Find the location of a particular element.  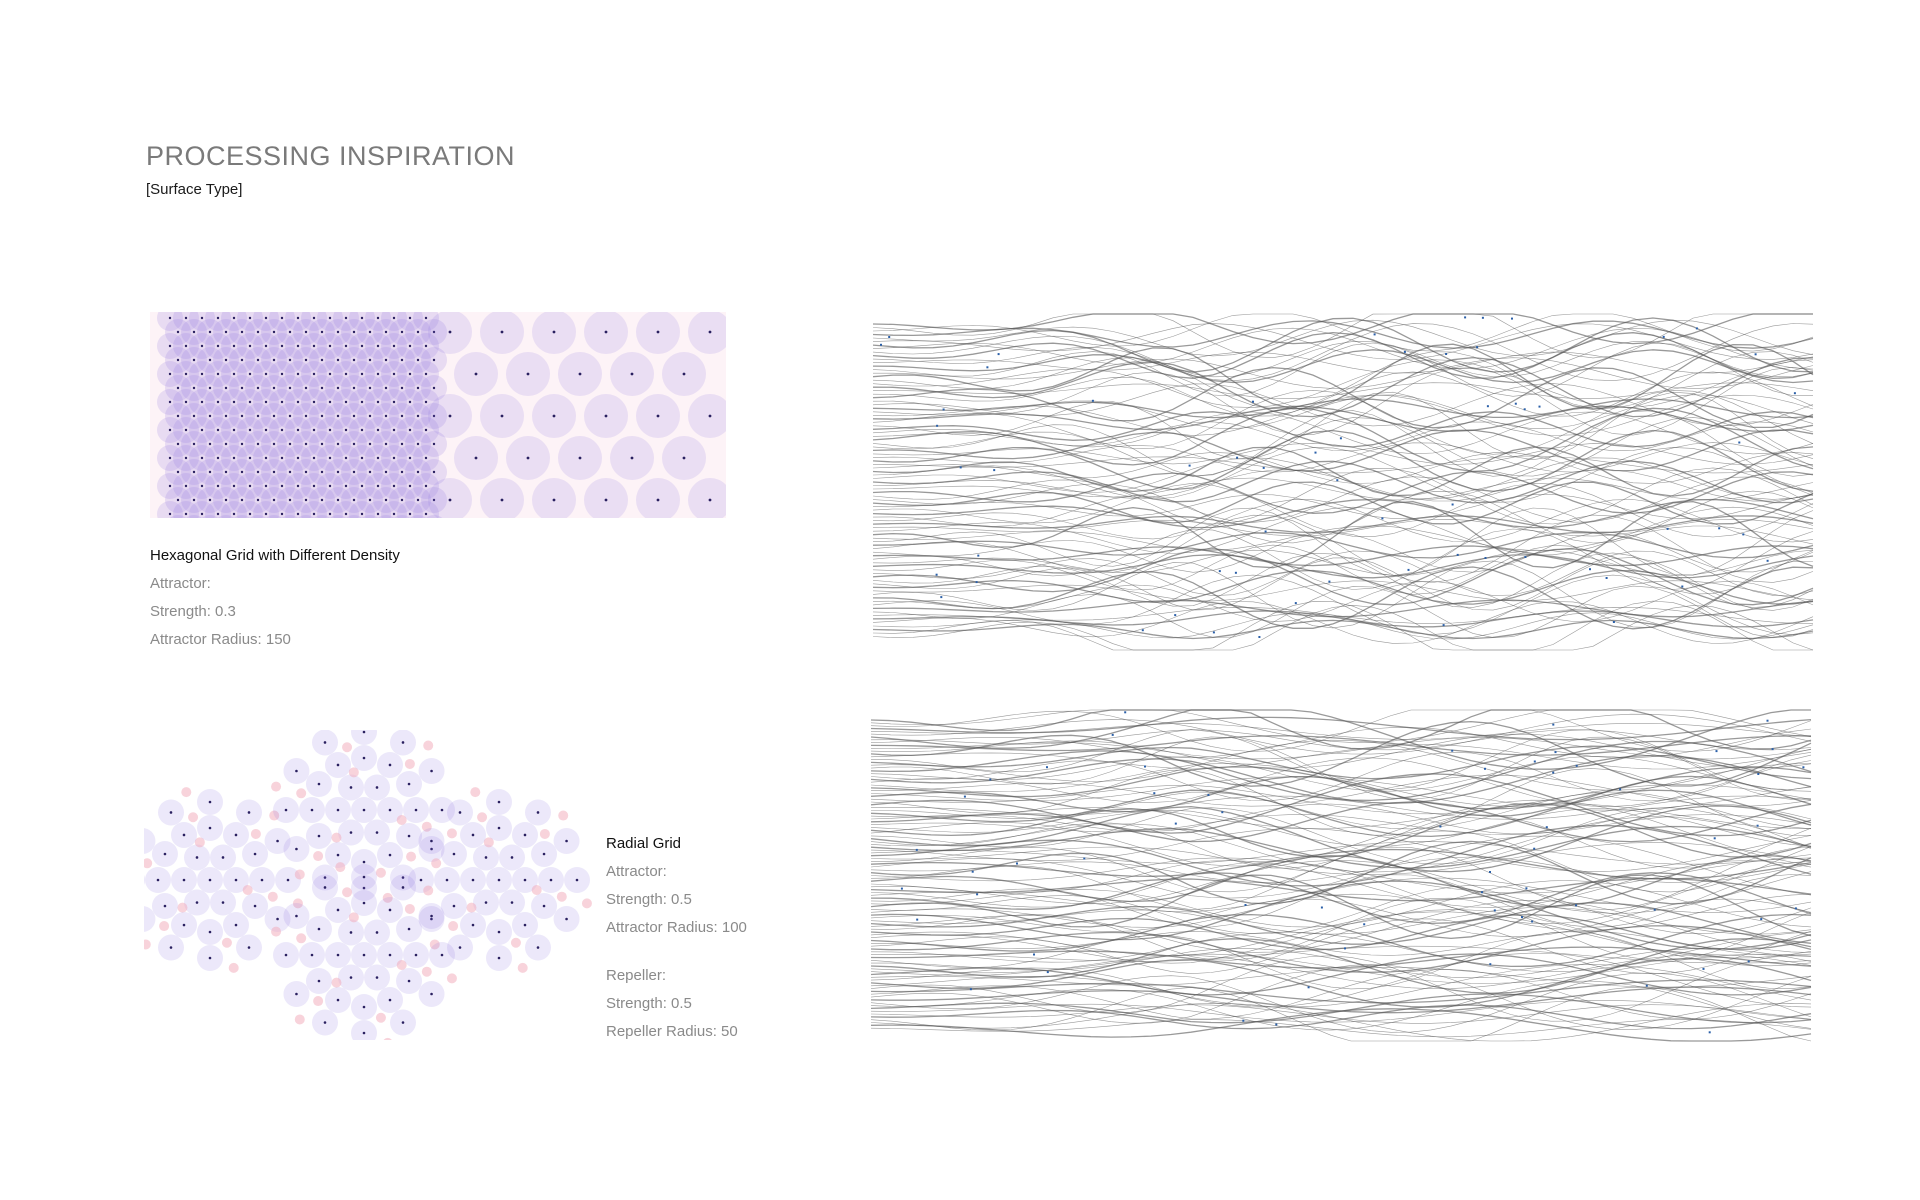

flow-field-top-graphic is located at coordinates (1343, 482).